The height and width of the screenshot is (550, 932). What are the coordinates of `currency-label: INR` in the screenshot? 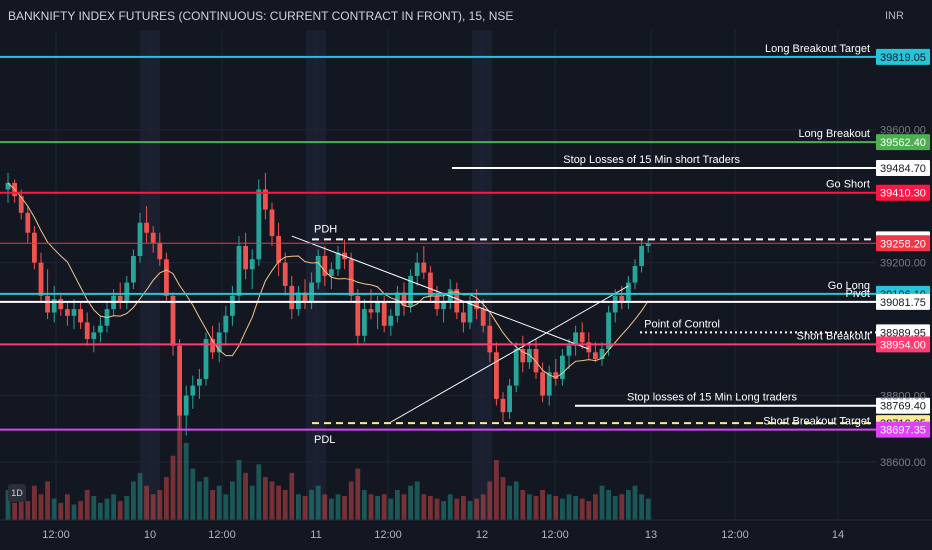 It's located at (894, 16).